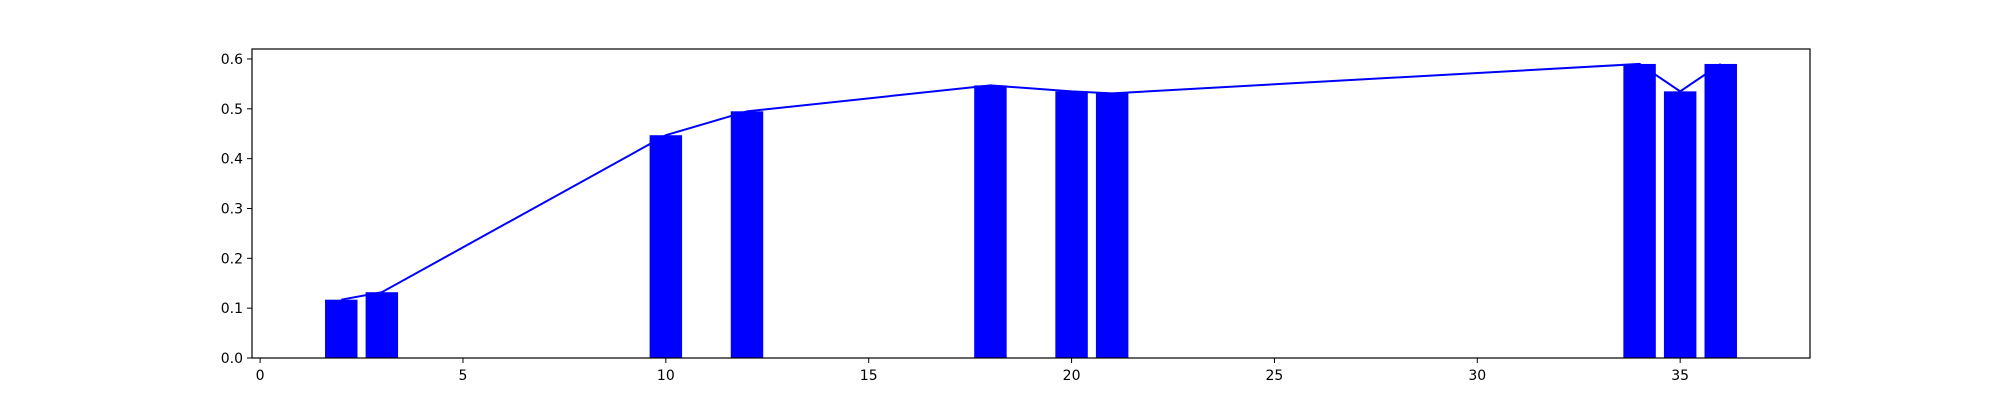 The height and width of the screenshot is (400, 2000). What do you see at coordinates (232, 259) in the screenshot?
I see `y-tick-label: 0.2` at bounding box center [232, 259].